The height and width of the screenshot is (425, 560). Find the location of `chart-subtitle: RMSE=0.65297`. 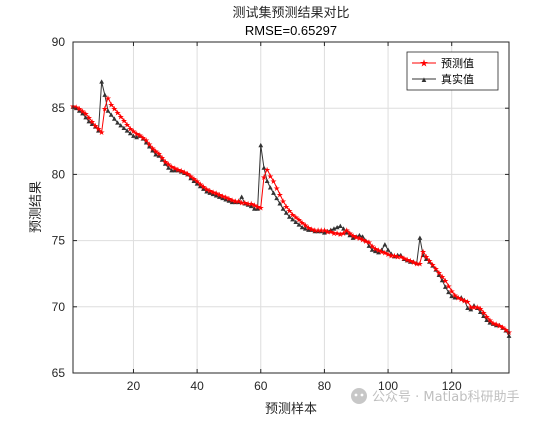

chart-subtitle: RMSE=0.65297 is located at coordinates (291, 30).